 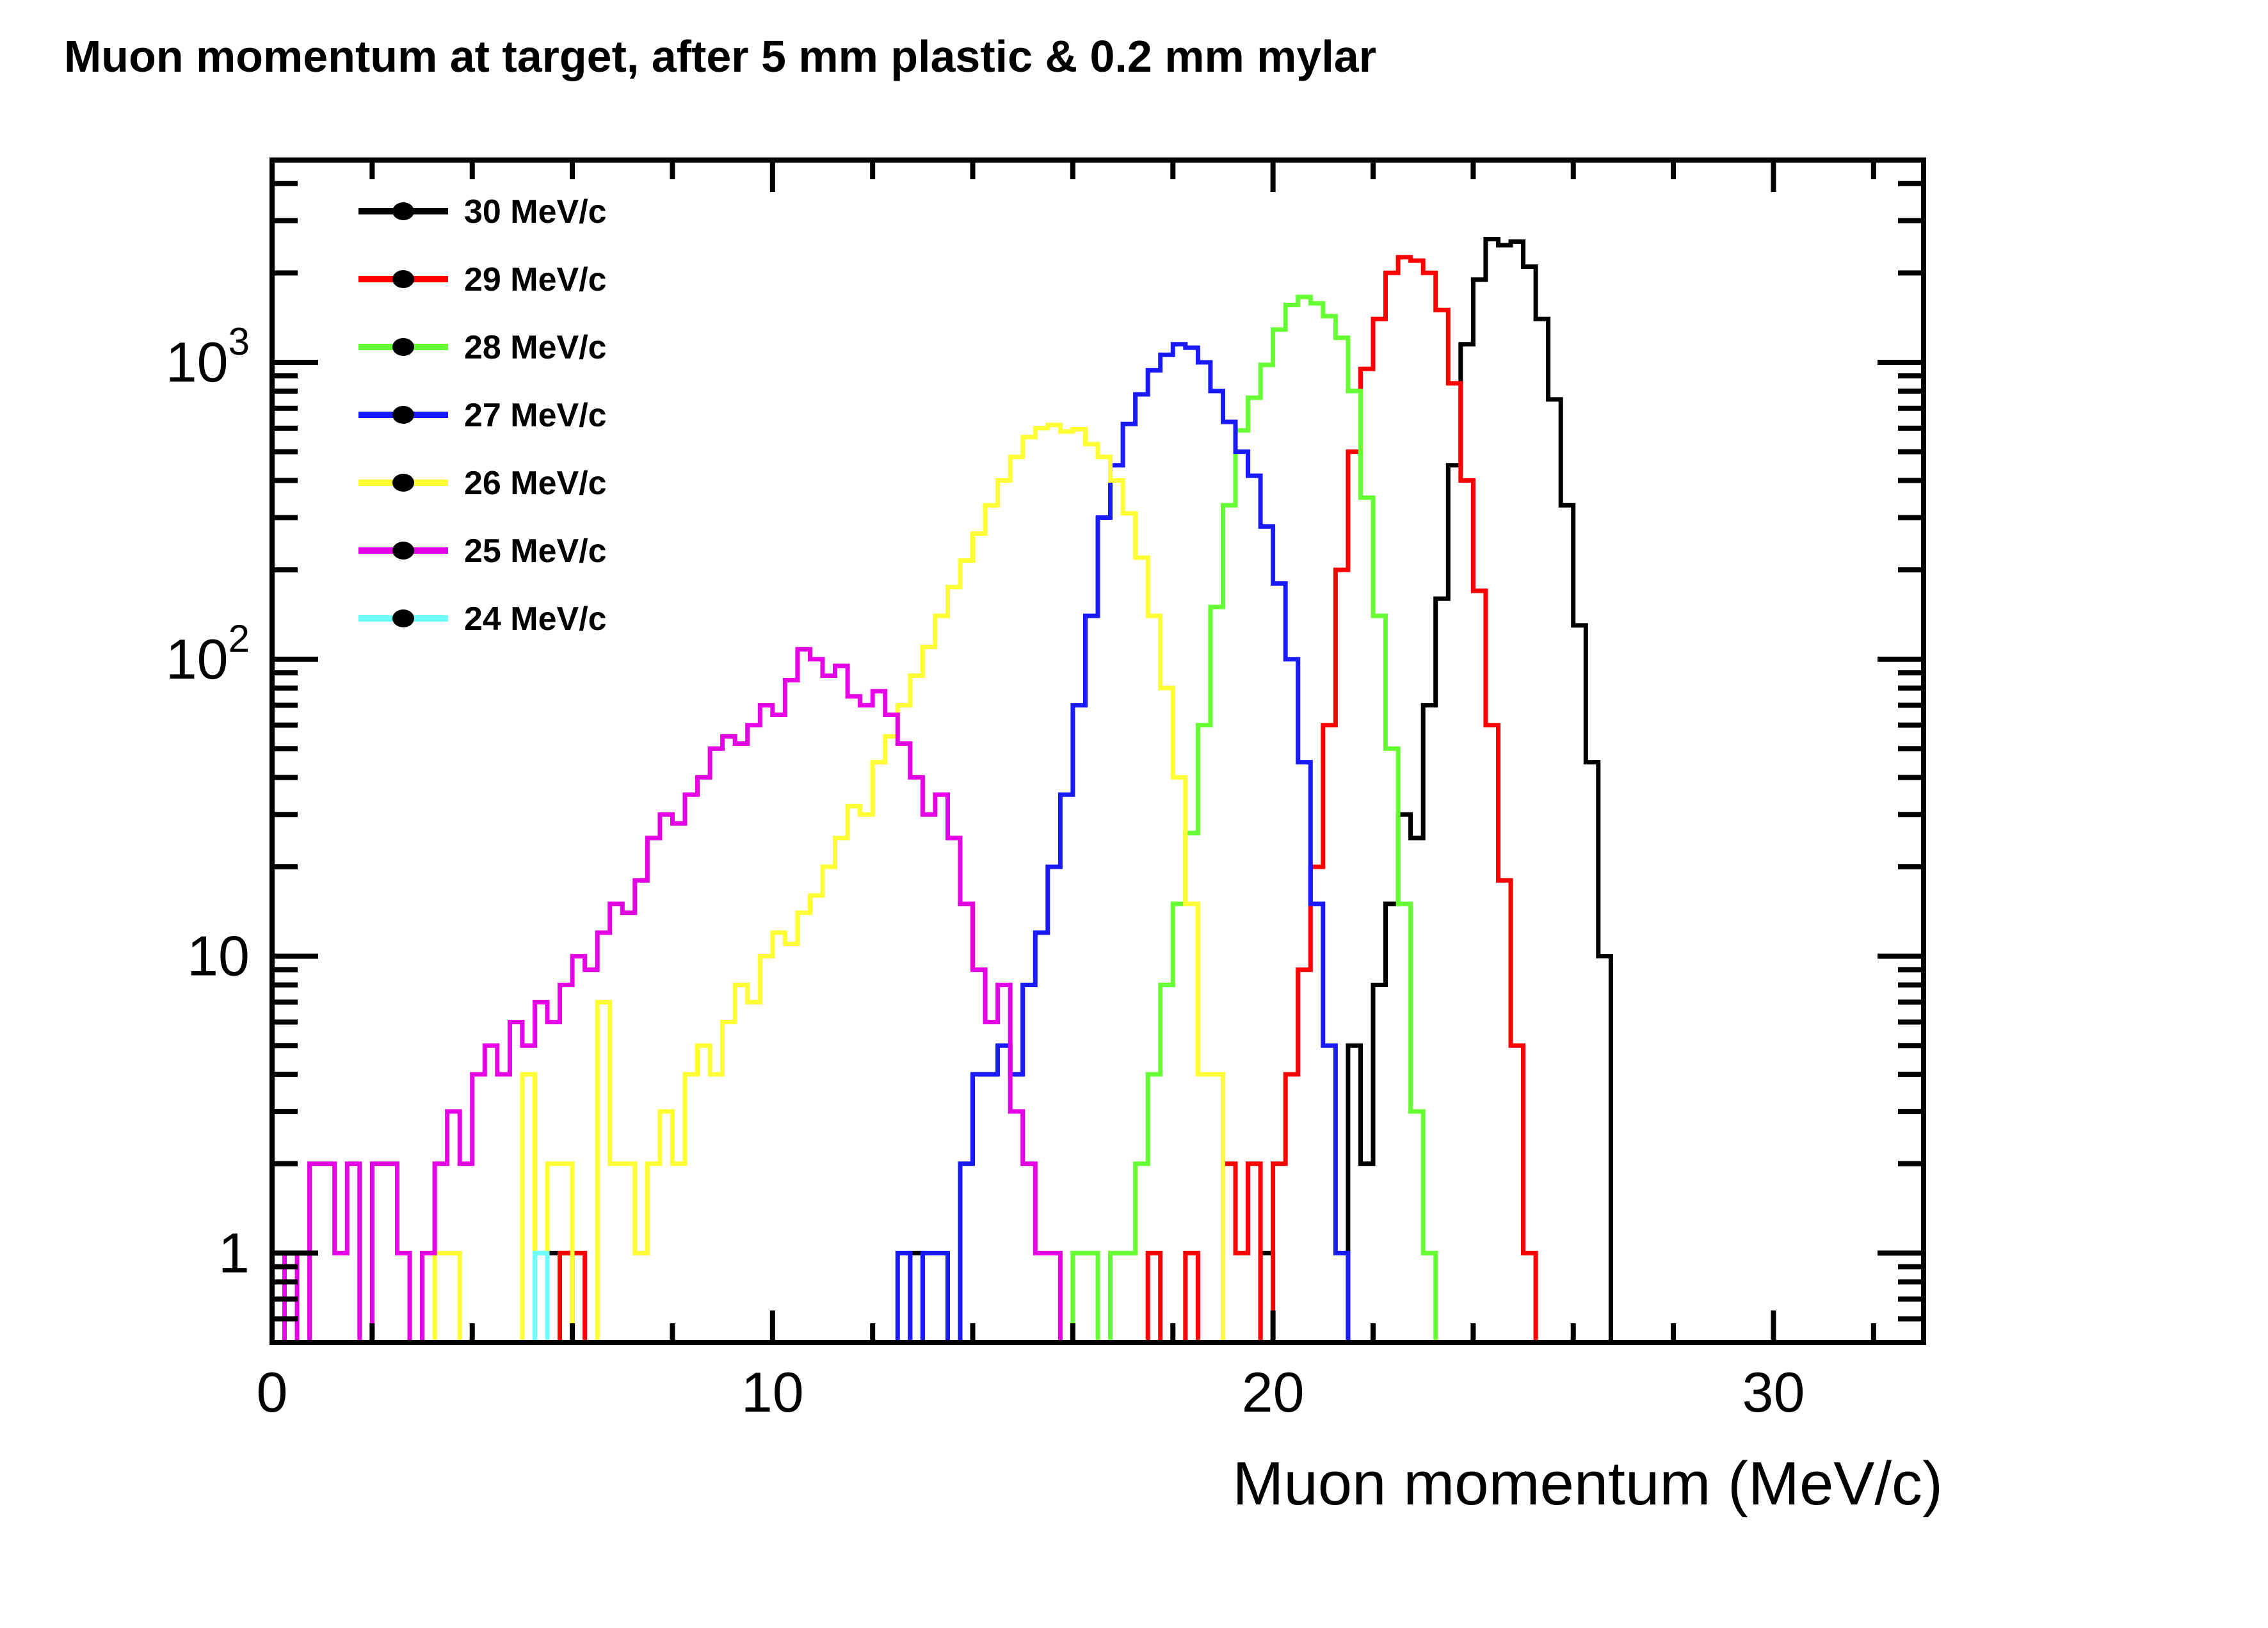 I want to click on legend-label: 24 MeV/c, so click(x=535, y=619).